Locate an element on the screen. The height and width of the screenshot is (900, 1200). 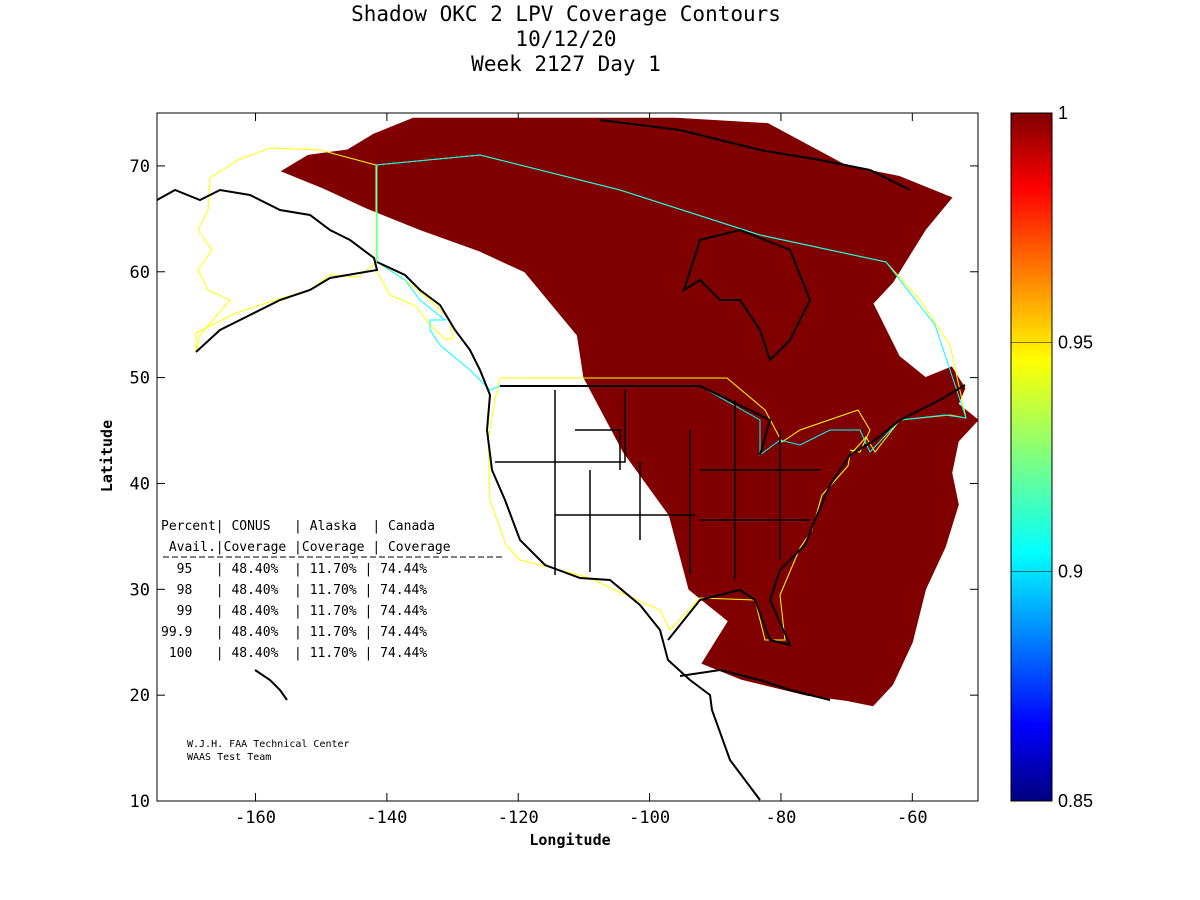
state-borders is located at coordinates (657, 485).